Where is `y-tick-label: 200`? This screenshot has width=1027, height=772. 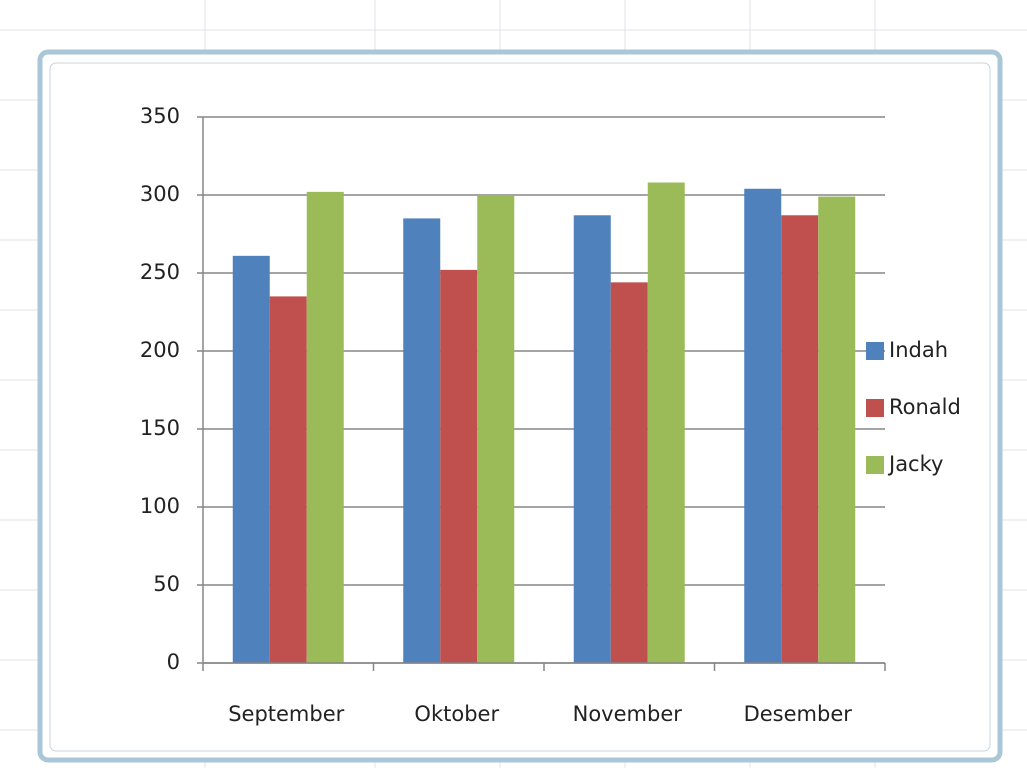 y-tick-label: 200 is located at coordinates (160, 350).